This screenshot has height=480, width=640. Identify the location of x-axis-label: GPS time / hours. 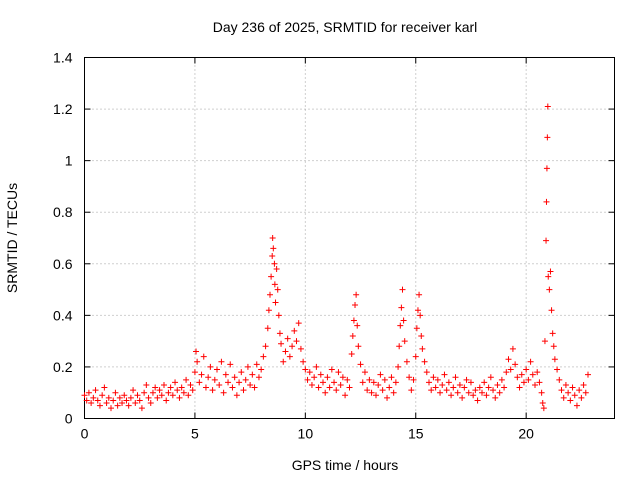
(345, 465).